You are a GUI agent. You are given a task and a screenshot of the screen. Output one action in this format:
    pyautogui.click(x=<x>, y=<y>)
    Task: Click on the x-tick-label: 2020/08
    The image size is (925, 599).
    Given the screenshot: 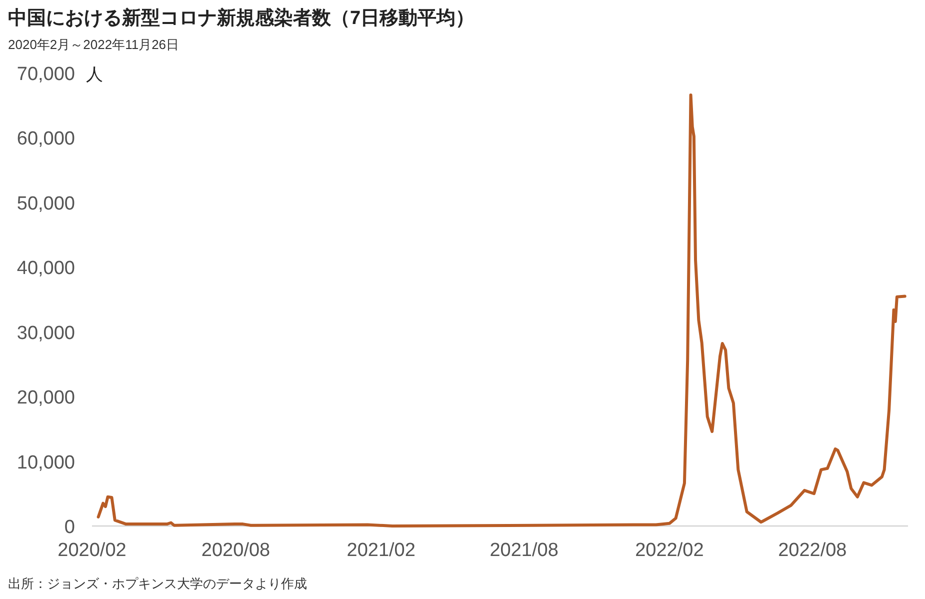 What is the action you would take?
    pyautogui.click(x=235, y=550)
    